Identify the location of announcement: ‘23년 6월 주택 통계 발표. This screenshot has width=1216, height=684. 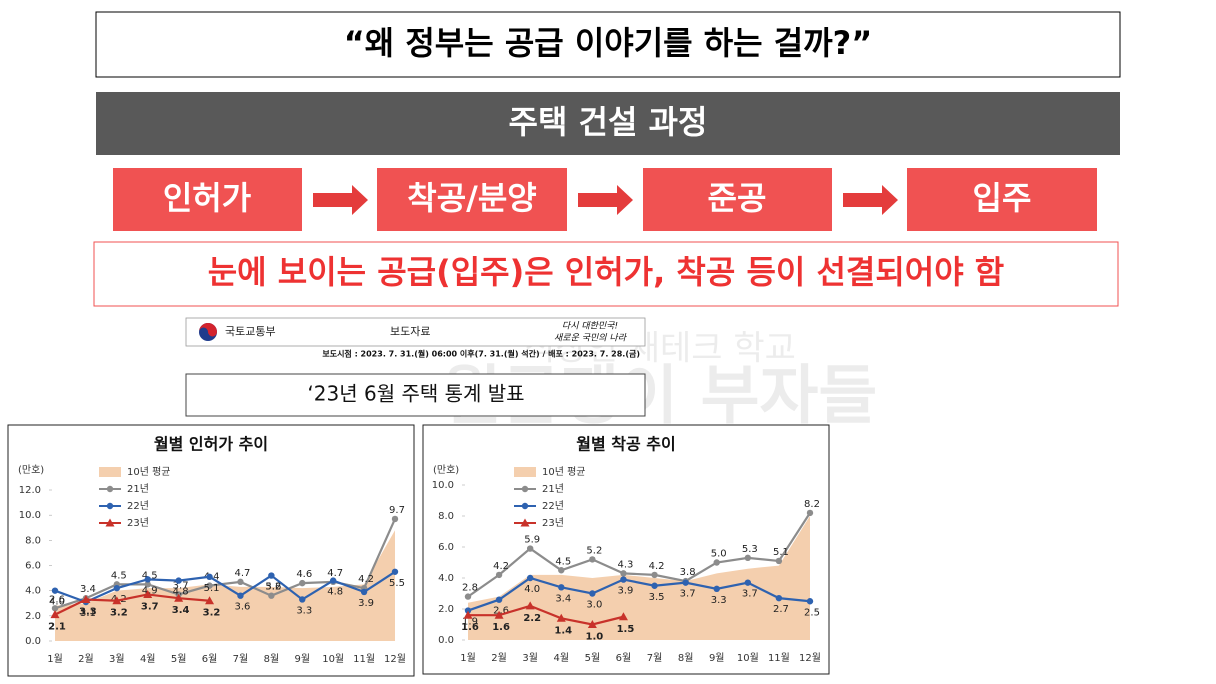
(415, 394).